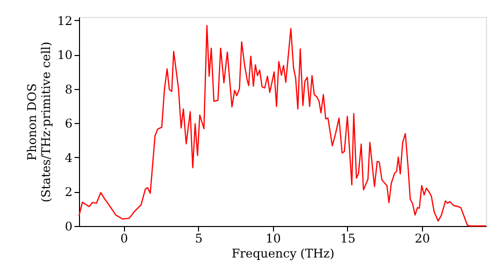 The image size is (500, 280). Describe the element at coordinates (68, 227) in the screenshot. I see `y-tick-label: 0` at that location.